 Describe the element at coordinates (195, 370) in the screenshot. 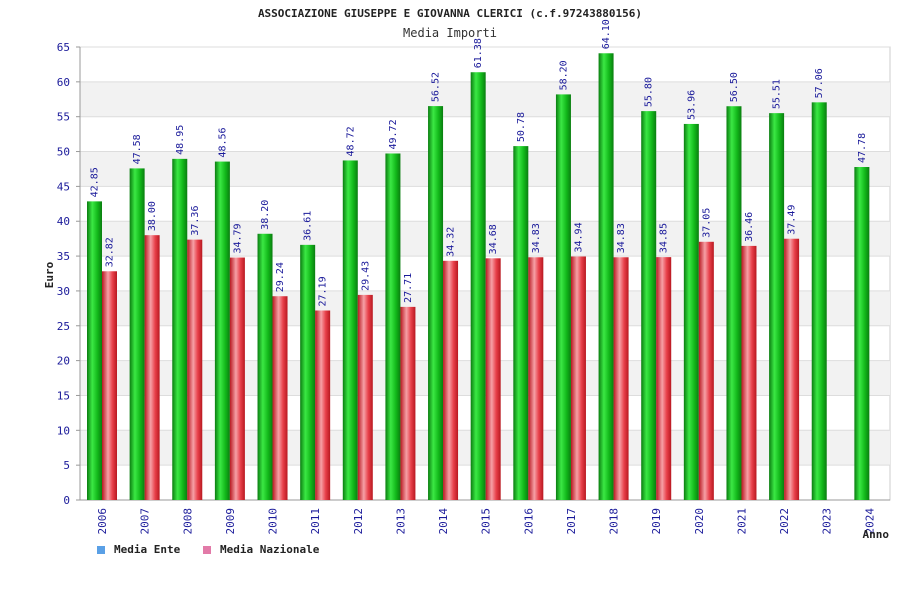

I see `bar-media-nazionale-2008` at that location.